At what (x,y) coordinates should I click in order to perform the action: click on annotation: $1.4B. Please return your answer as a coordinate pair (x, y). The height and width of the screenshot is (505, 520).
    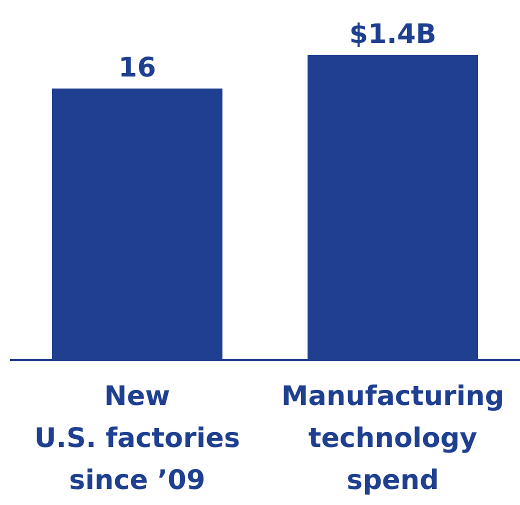
    Looking at the image, I should click on (392, 34).